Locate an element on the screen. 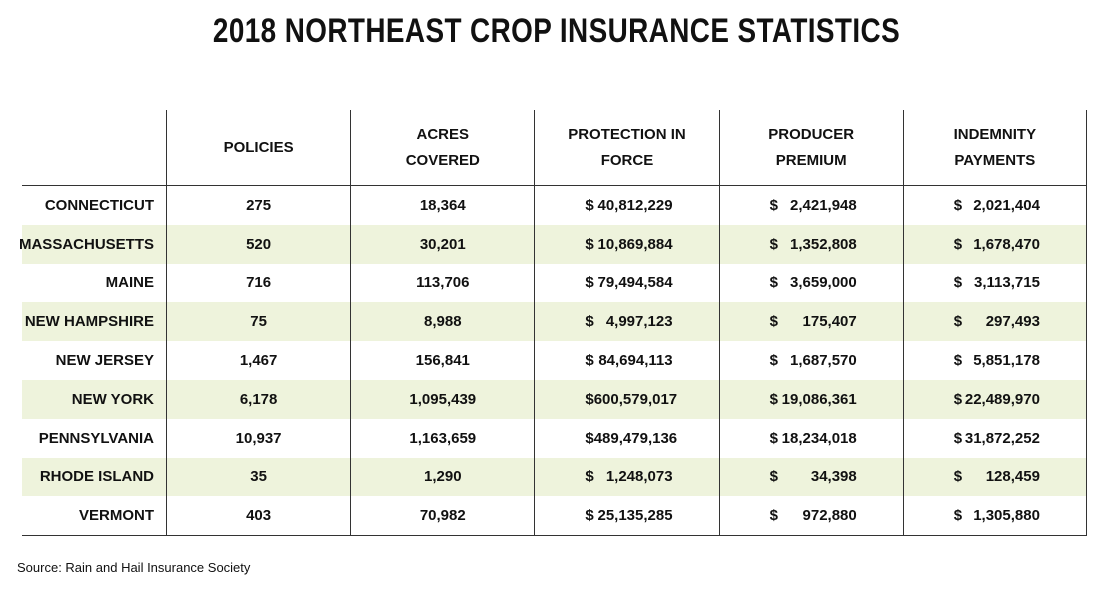  money-cell: $3,659,000 is located at coordinates (810, 283).